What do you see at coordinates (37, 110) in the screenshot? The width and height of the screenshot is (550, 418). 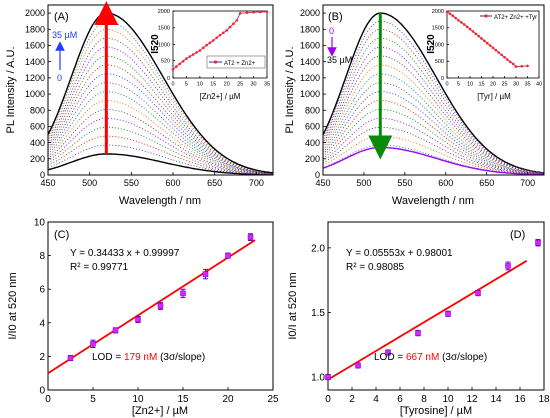 I see `panel-a-ytick-label: 800` at bounding box center [37, 110].